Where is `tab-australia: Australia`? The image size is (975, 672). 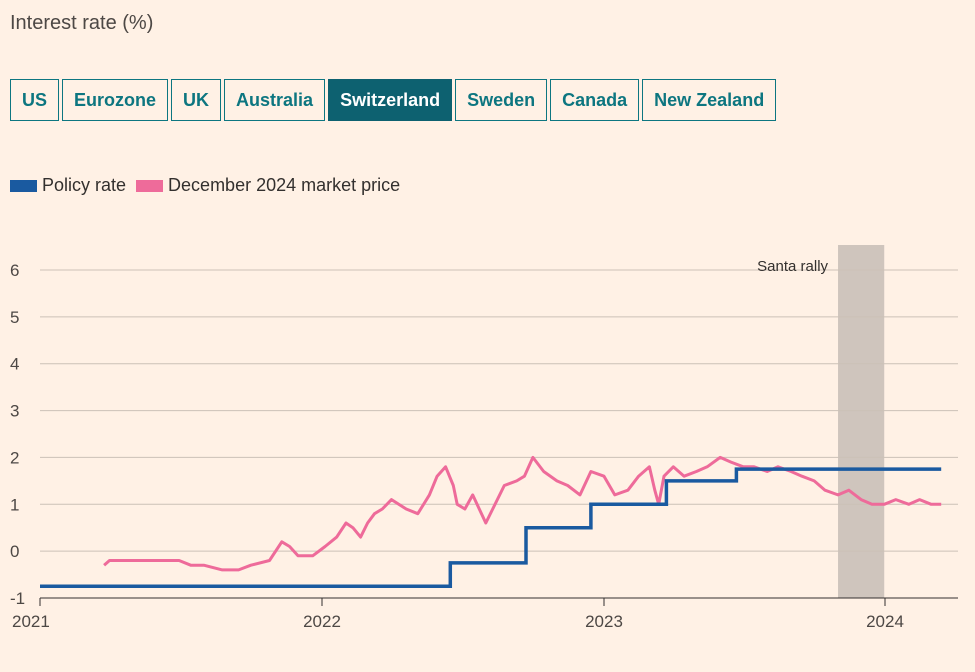
tab-australia: Australia is located at coordinates (275, 100).